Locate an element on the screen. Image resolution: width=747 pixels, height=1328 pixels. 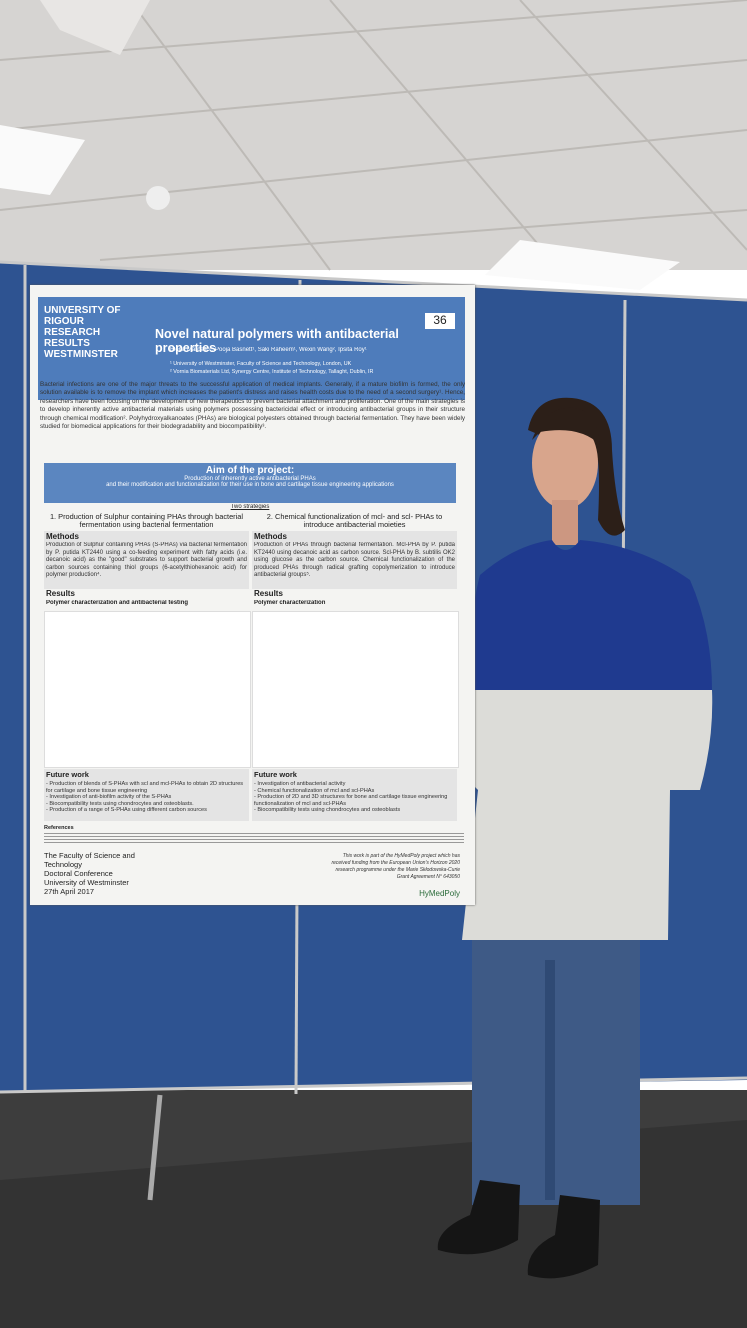
results-sub: Polymer characterization is located at coordinates (290, 603).